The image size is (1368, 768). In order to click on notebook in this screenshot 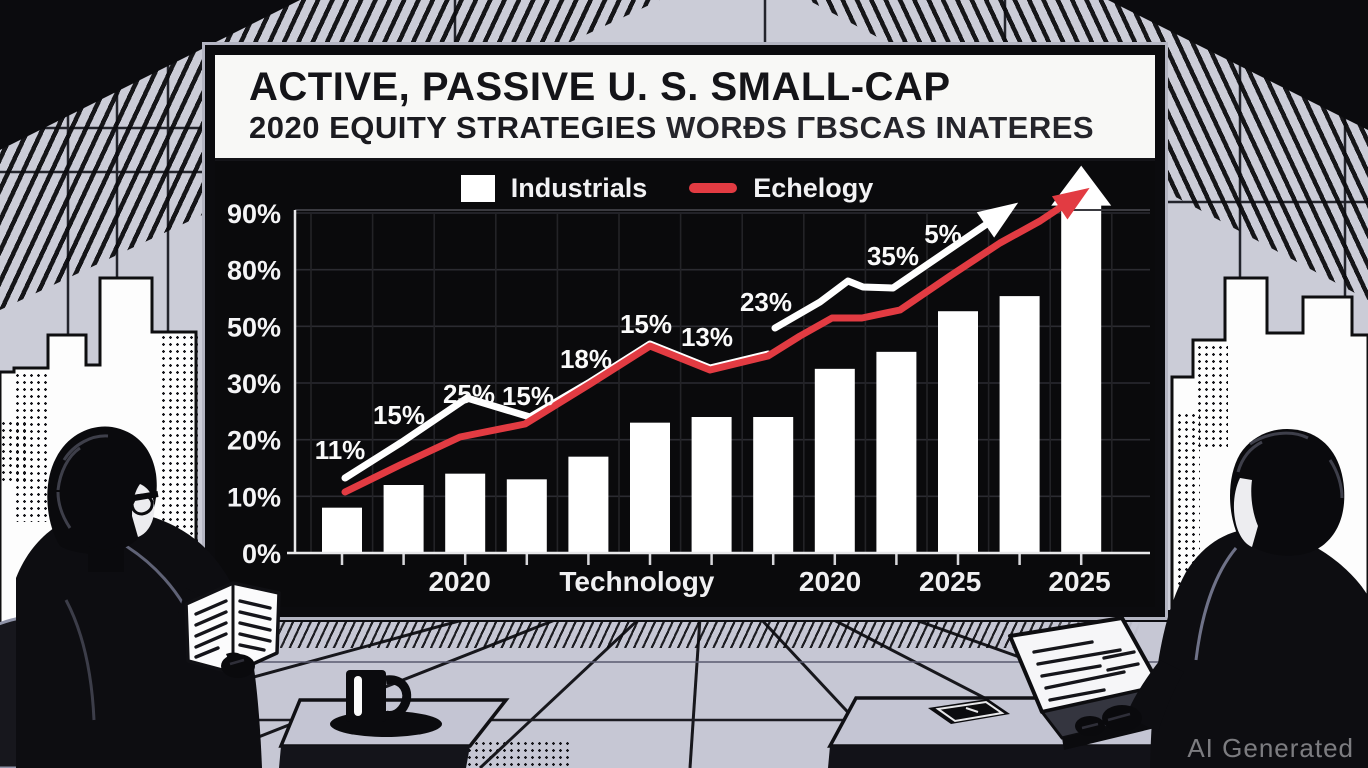, I will do `click(969, 711)`.